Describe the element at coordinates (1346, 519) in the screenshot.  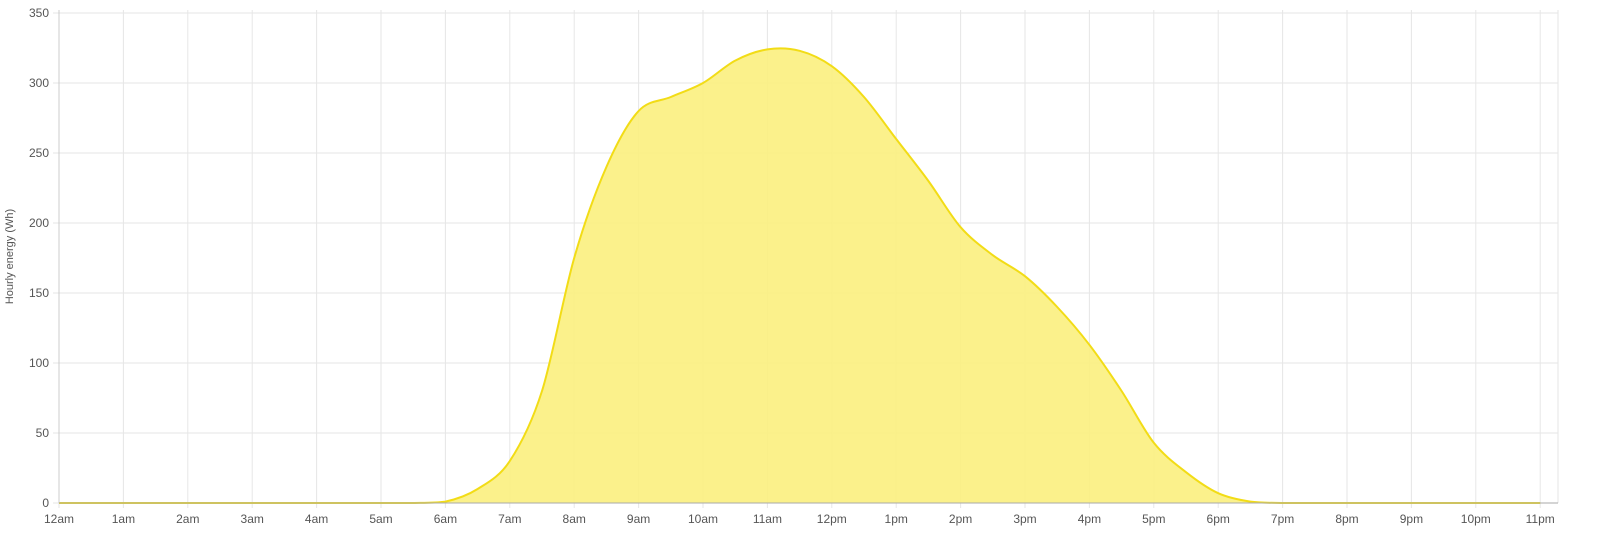
I see `x-tick-label: 8pm` at that location.